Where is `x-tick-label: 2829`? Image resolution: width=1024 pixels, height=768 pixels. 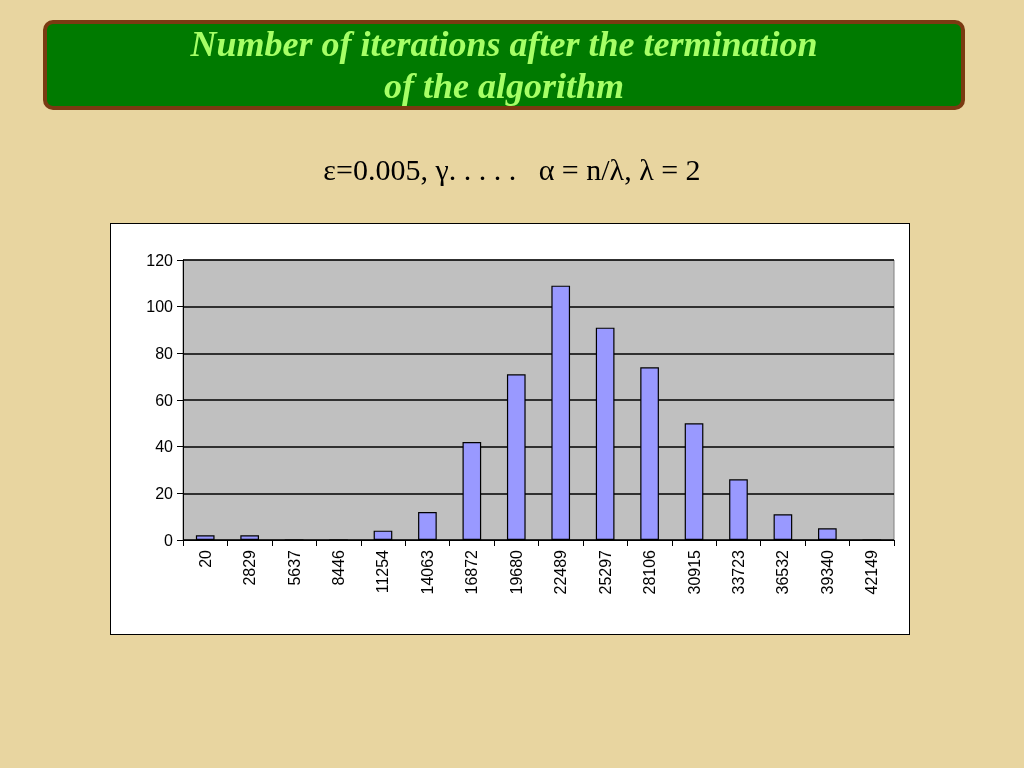 x-tick-label: 2829 is located at coordinates (250, 567).